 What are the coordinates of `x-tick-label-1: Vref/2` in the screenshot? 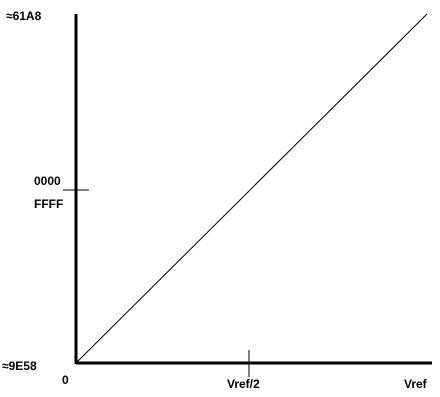 It's located at (243, 384).